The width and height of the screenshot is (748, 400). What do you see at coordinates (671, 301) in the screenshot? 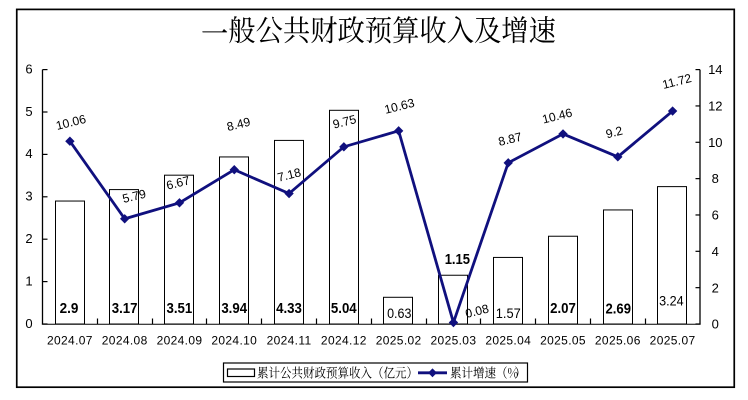
I see `svg-text: 3.24` at bounding box center [671, 301].